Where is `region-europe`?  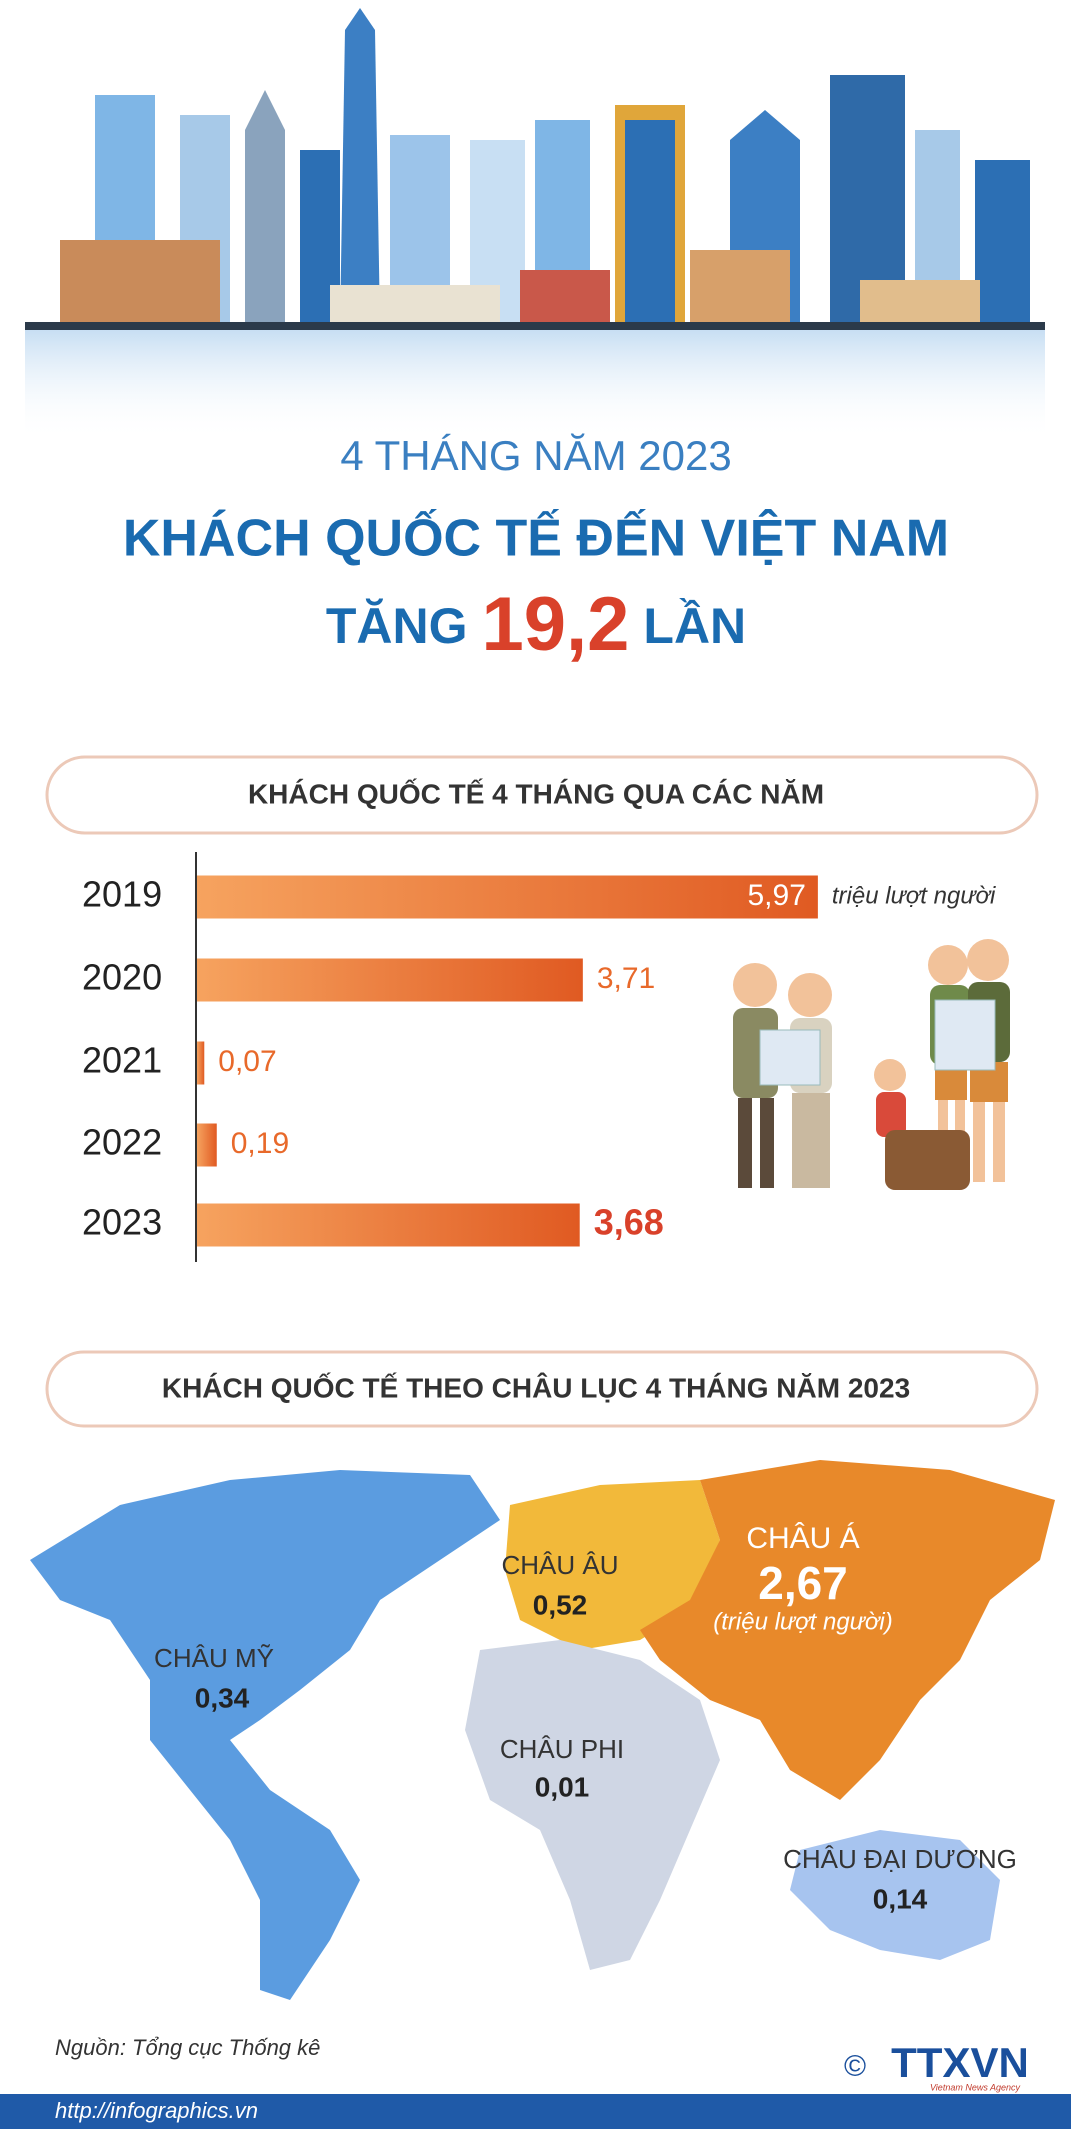
region-europe is located at coordinates (612, 1565).